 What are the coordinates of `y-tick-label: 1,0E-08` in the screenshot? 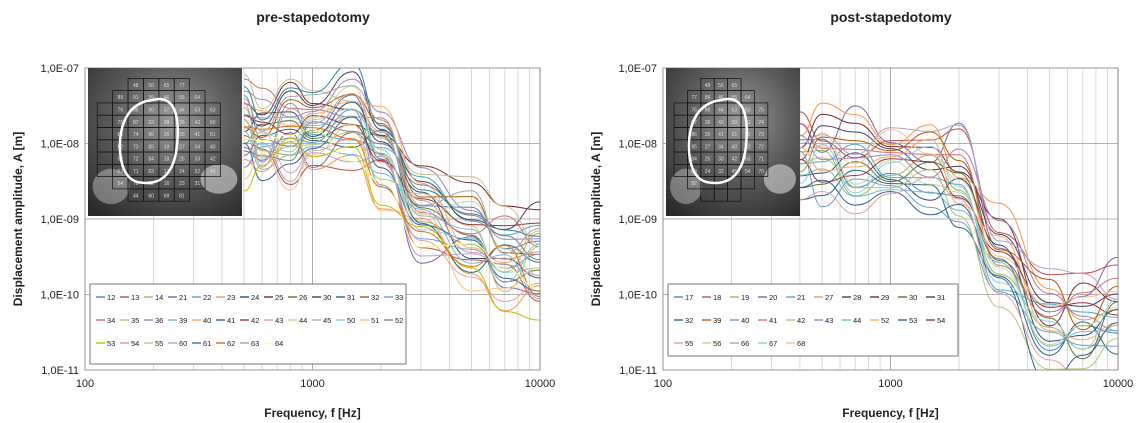 It's located at (59, 145).